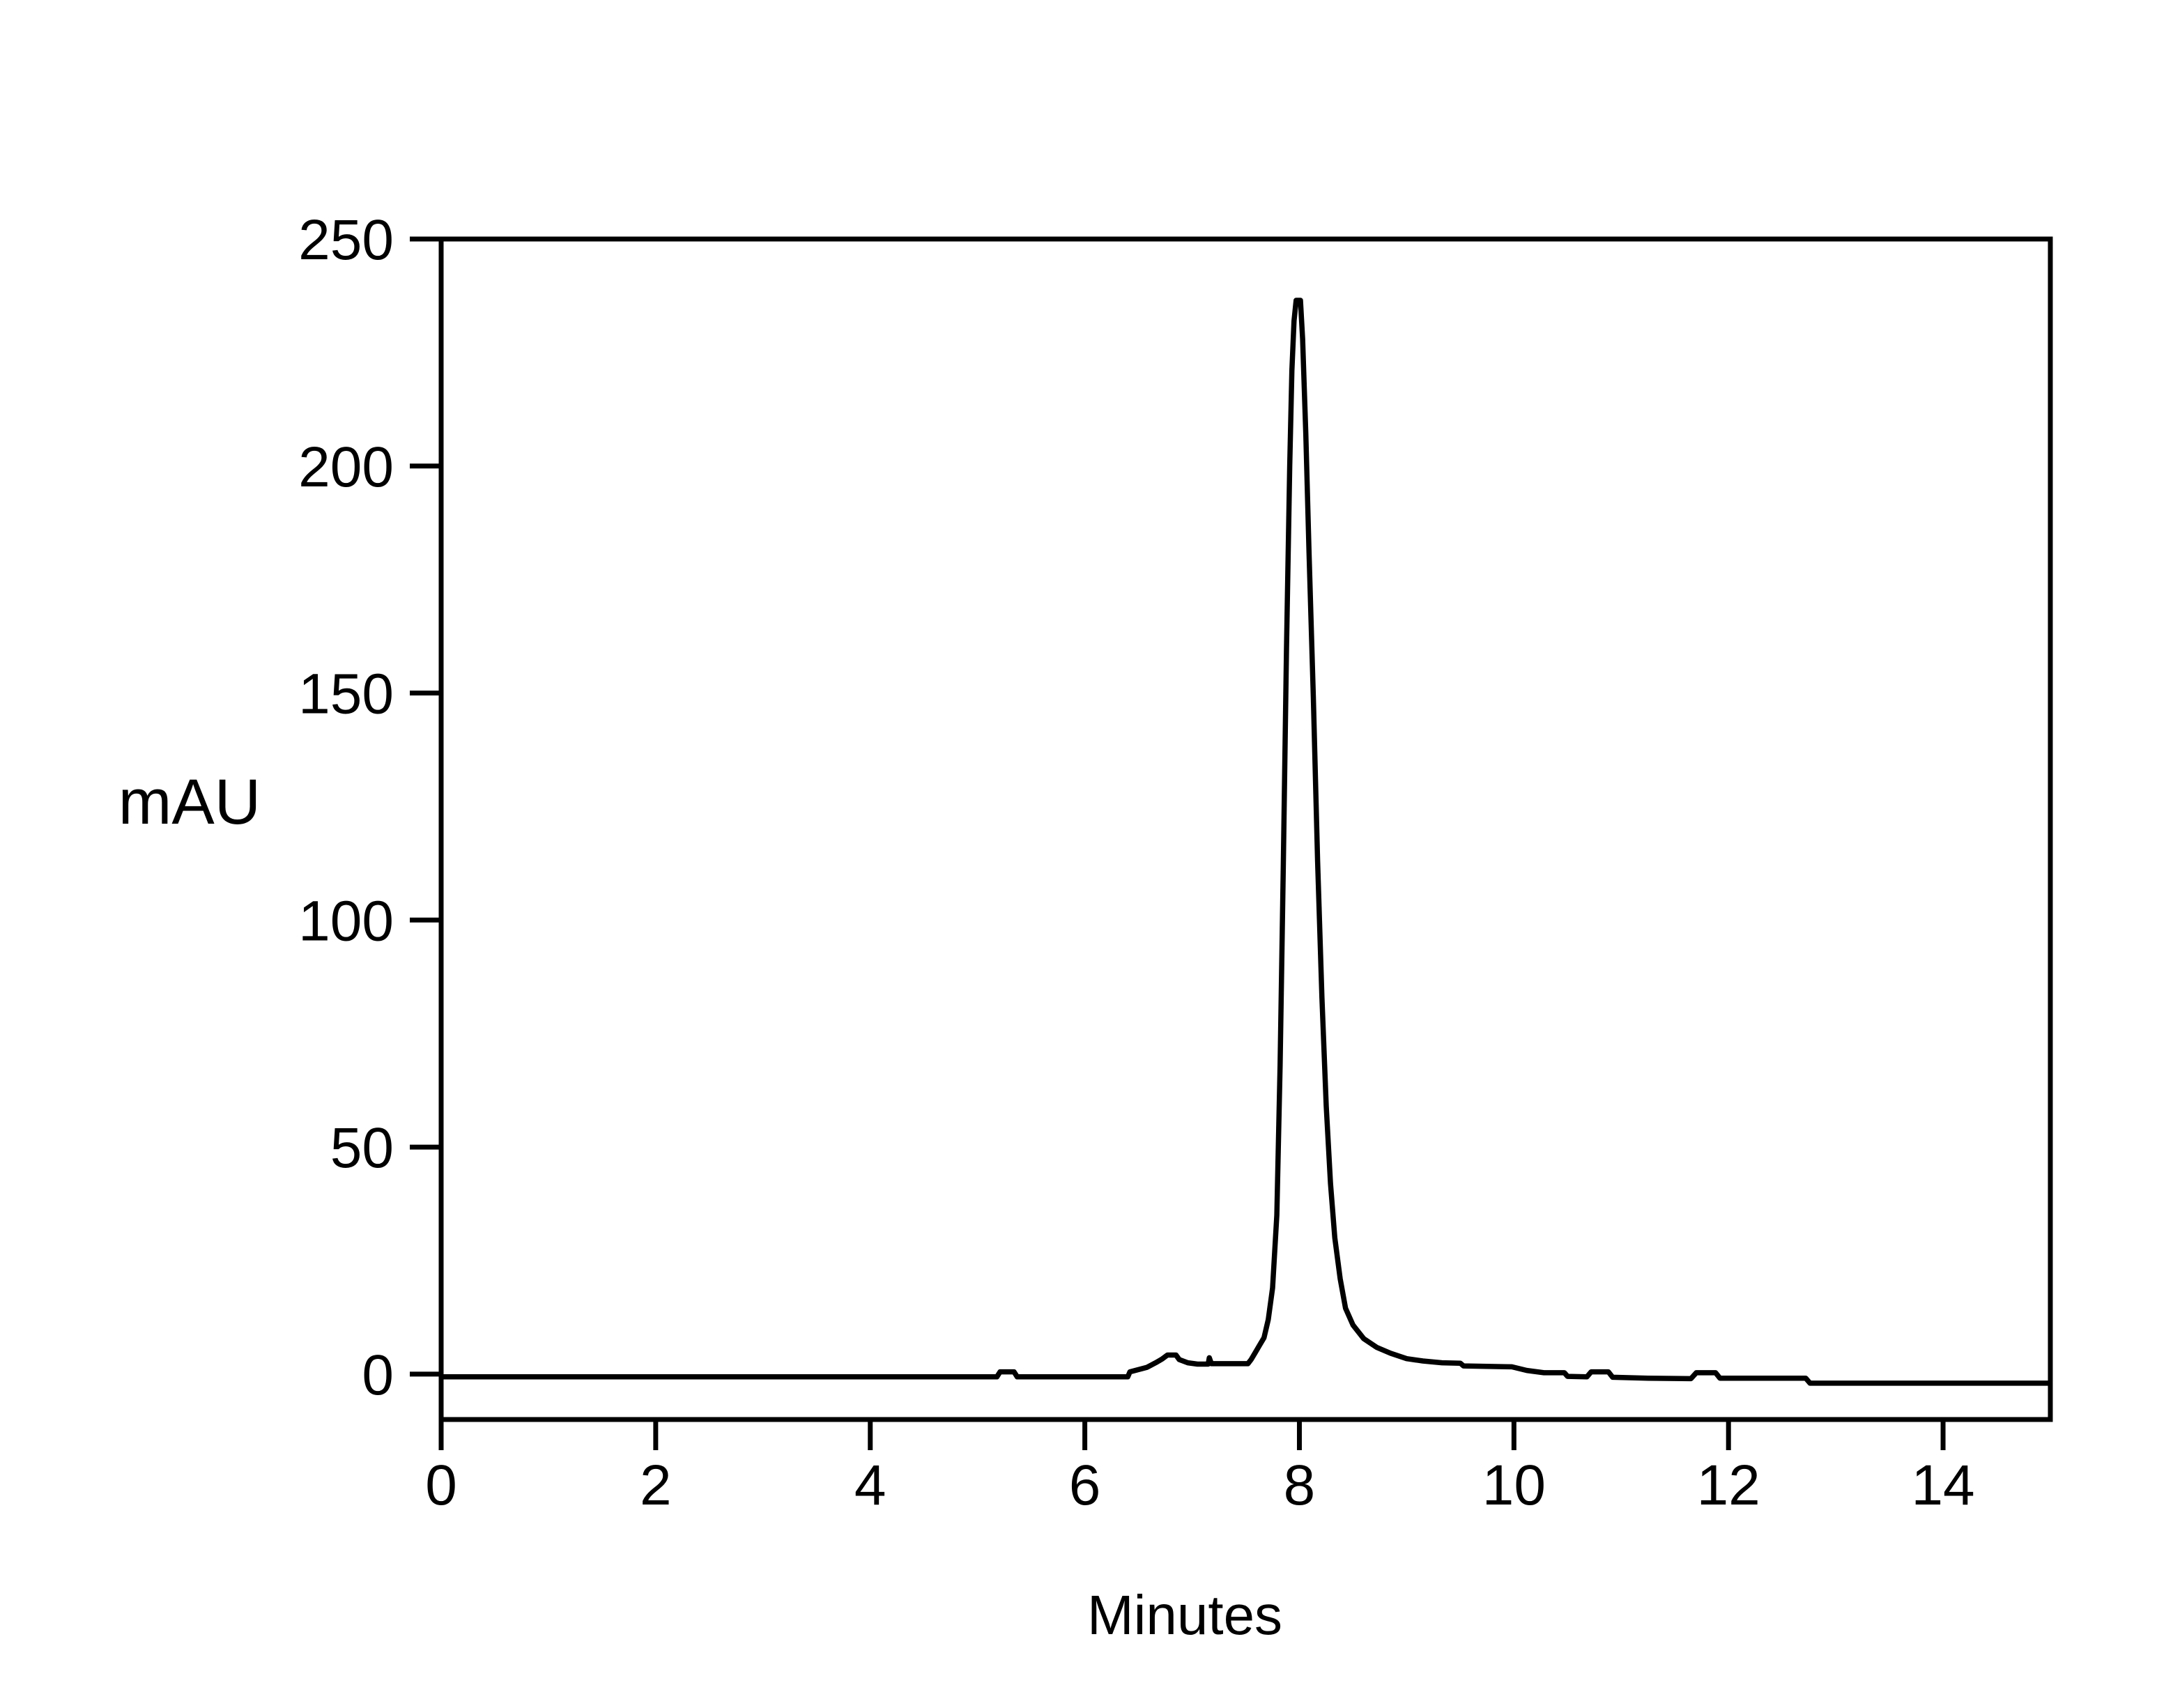  Describe the element at coordinates (1942, 1485) in the screenshot. I see `x-tick-label: 14` at that location.